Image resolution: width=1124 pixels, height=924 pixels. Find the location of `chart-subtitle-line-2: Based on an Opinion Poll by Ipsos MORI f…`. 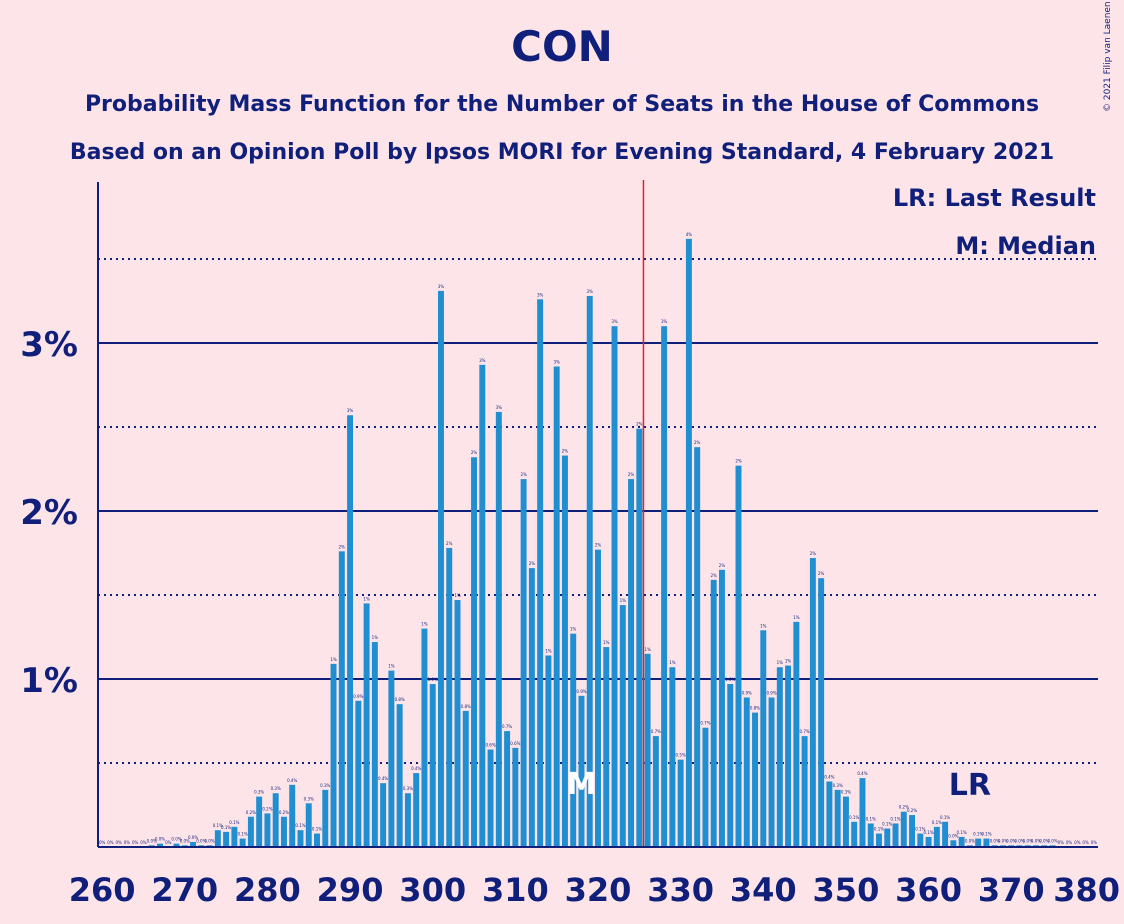

chart-subtitle-line-2: Based on an Opinion Poll by Ipsos MORI f… is located at coordinates (562, 152).